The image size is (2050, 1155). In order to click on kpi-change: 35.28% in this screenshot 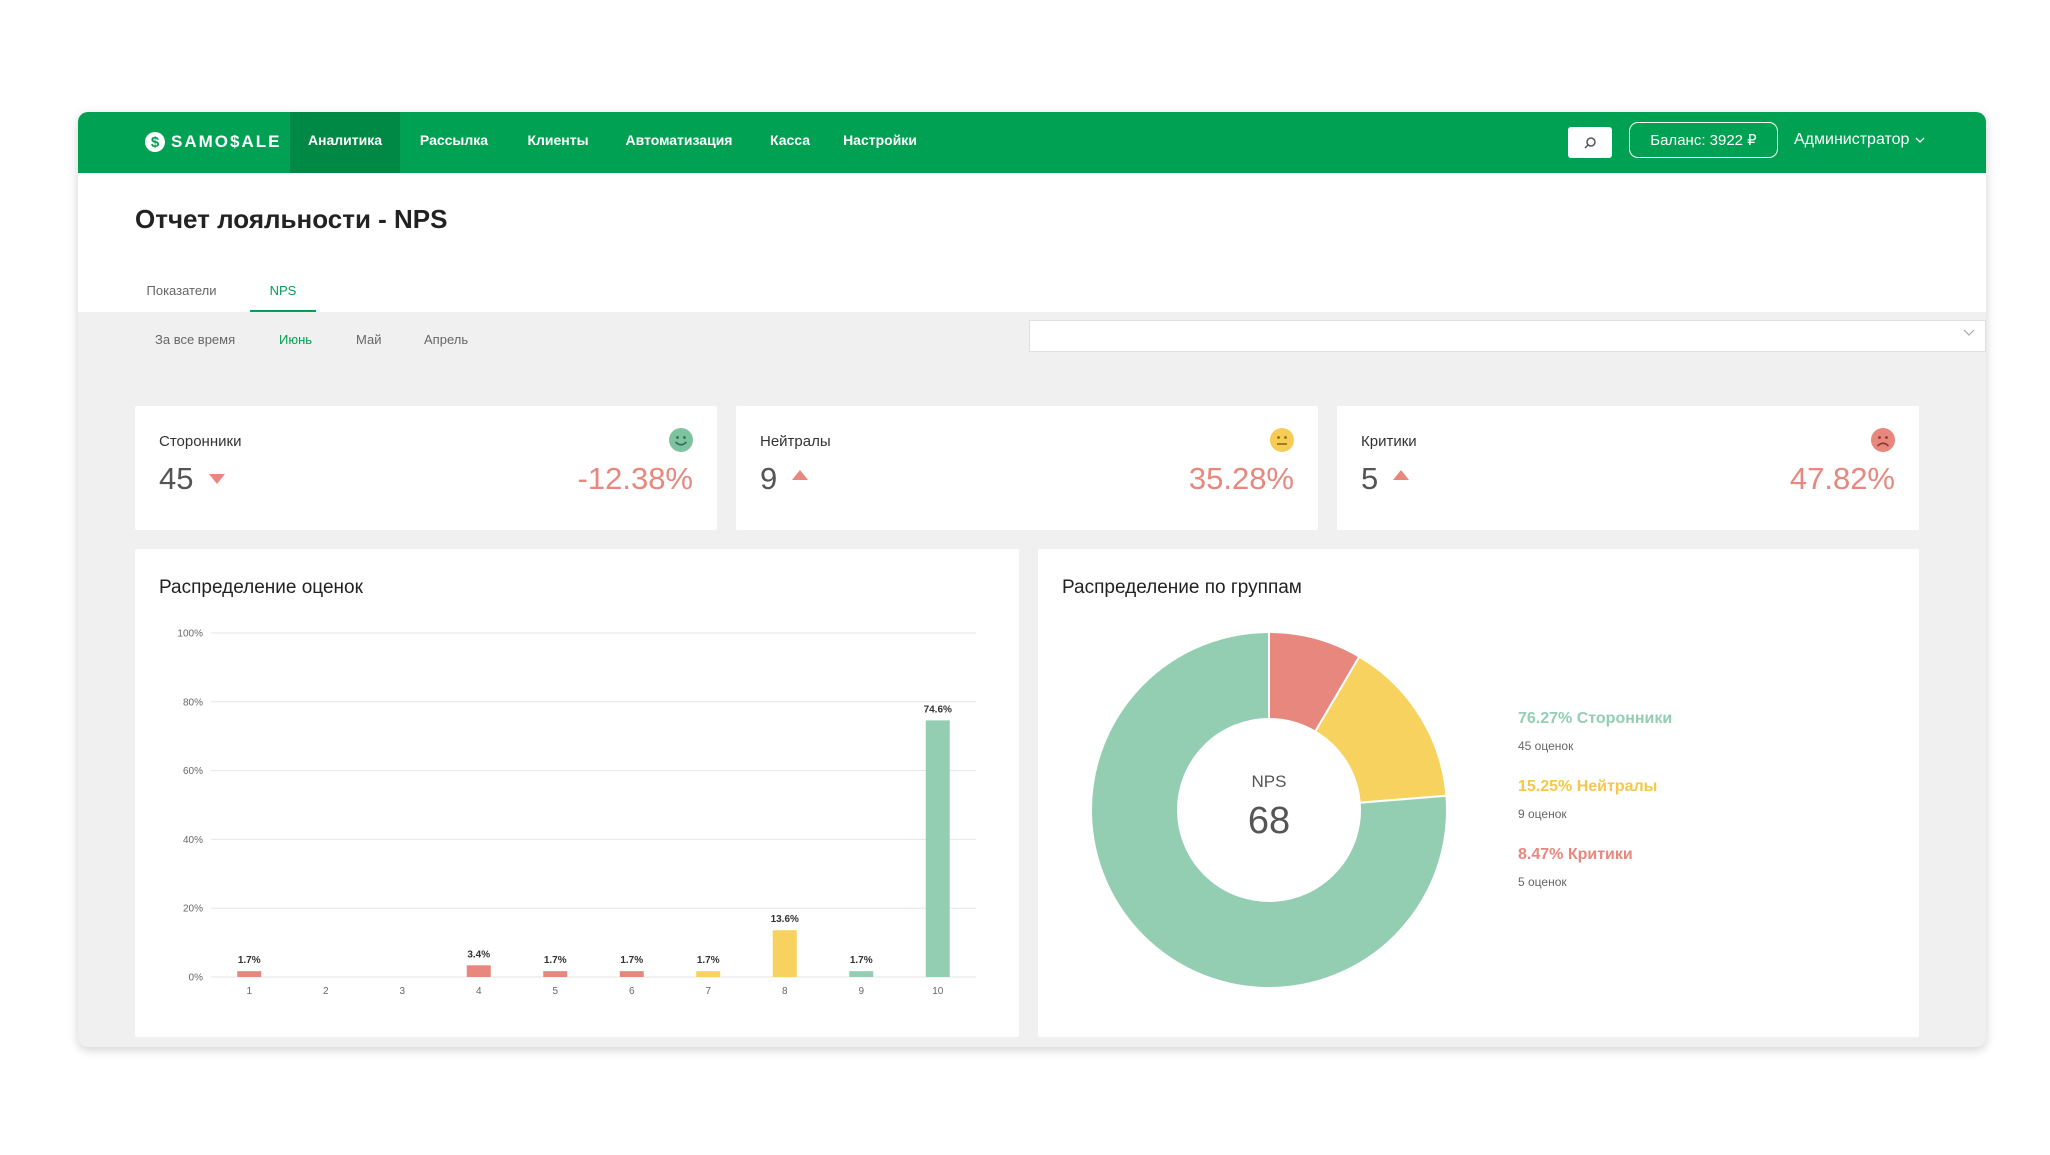, I will do `click(1241, 478)`.